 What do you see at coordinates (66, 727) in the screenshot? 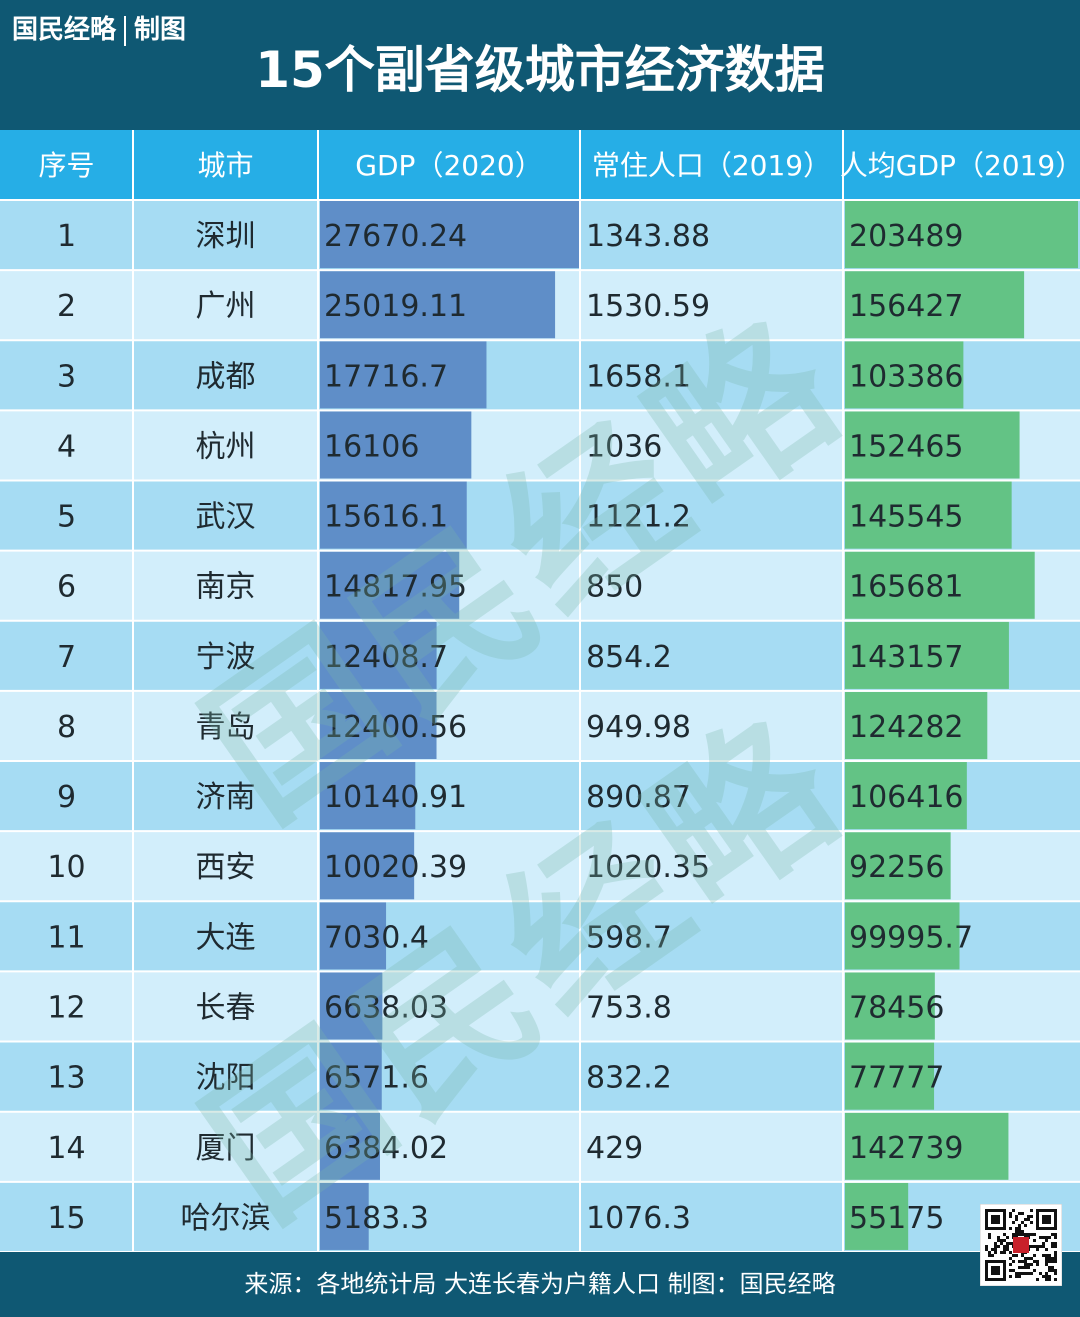
I see `rank-cell: 8` at bounding box center [66, 727].